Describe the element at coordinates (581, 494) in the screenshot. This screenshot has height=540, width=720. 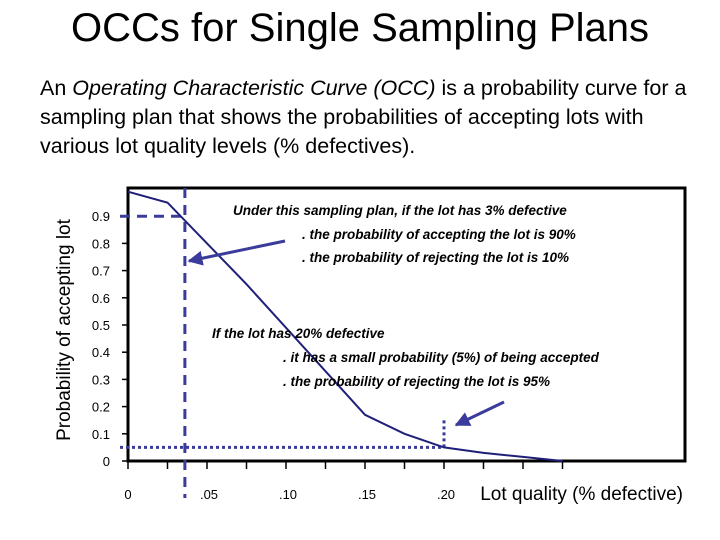
I see `x-axis-label: Lot quality (% defective)` at that location.